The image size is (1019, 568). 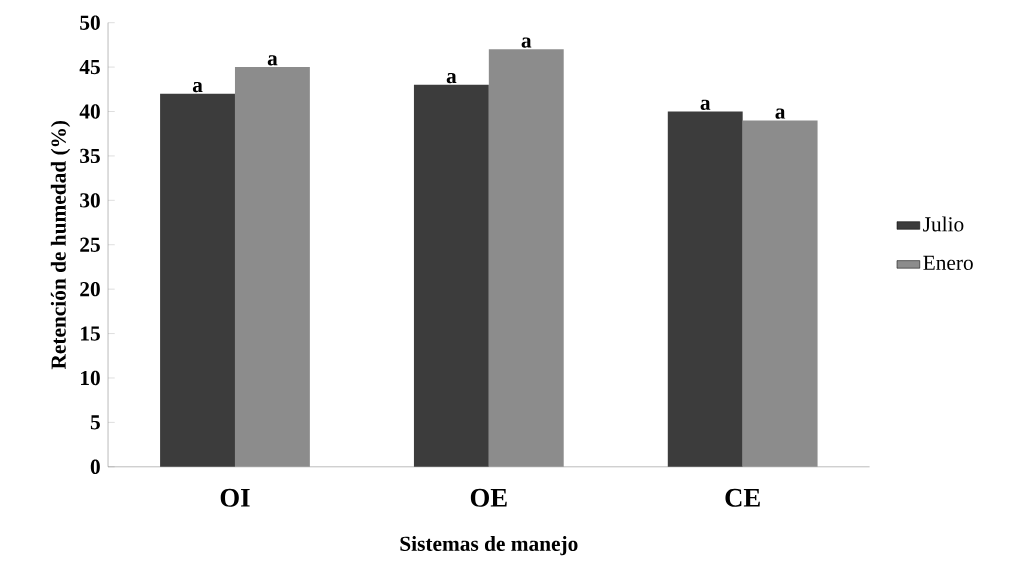 What do you see at coordinates (235, 497) in the screenshot?
I see `x-tick-label: OI` at bounding box center [235, 497].